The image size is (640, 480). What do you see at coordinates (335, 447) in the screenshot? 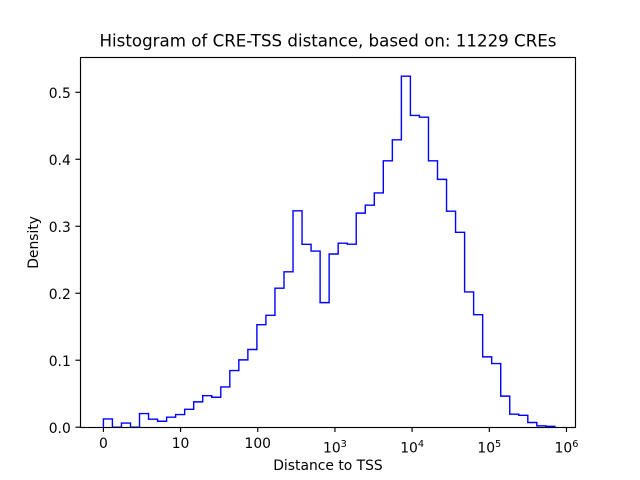
I see `x-tick-label: 10³` at bounding box center [335, 447].